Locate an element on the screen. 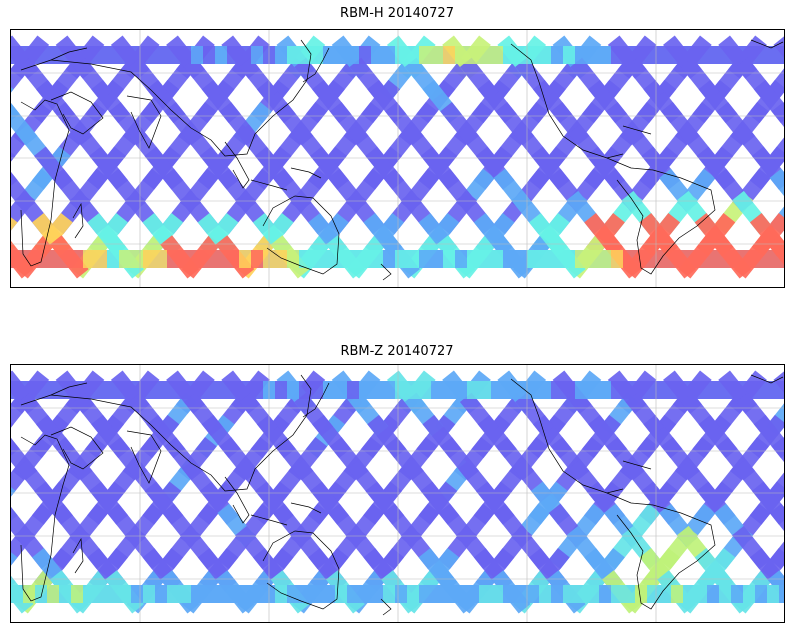 The height and width of the screenshot is (633, 794). panel-title: RBM-Z 20140727 is located at coordinates (397, 351).